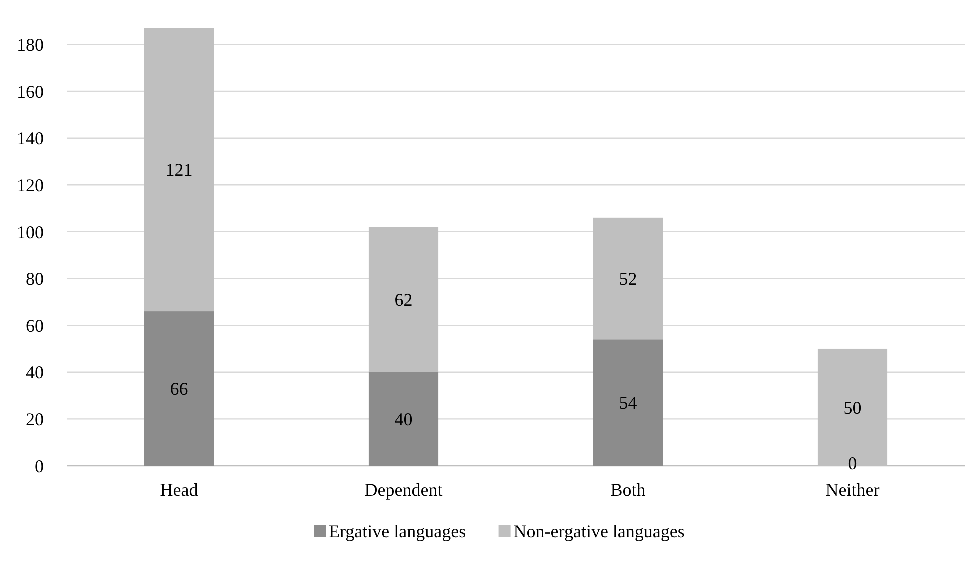  I want to click on y-tick-label: 80, so click(35, 279).